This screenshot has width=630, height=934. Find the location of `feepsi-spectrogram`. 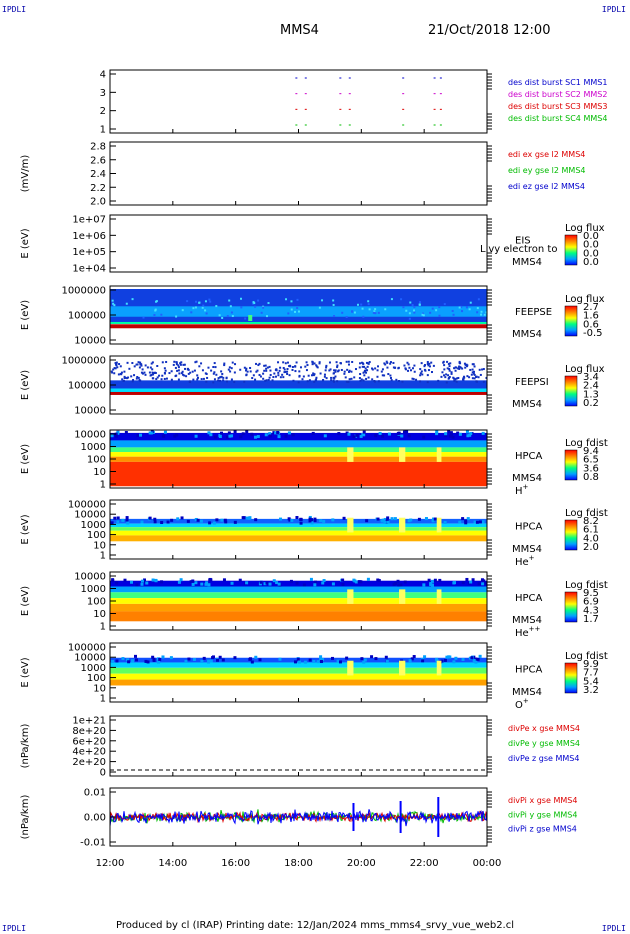

feepsi-spectrogram is located at coordinates (298, 377).